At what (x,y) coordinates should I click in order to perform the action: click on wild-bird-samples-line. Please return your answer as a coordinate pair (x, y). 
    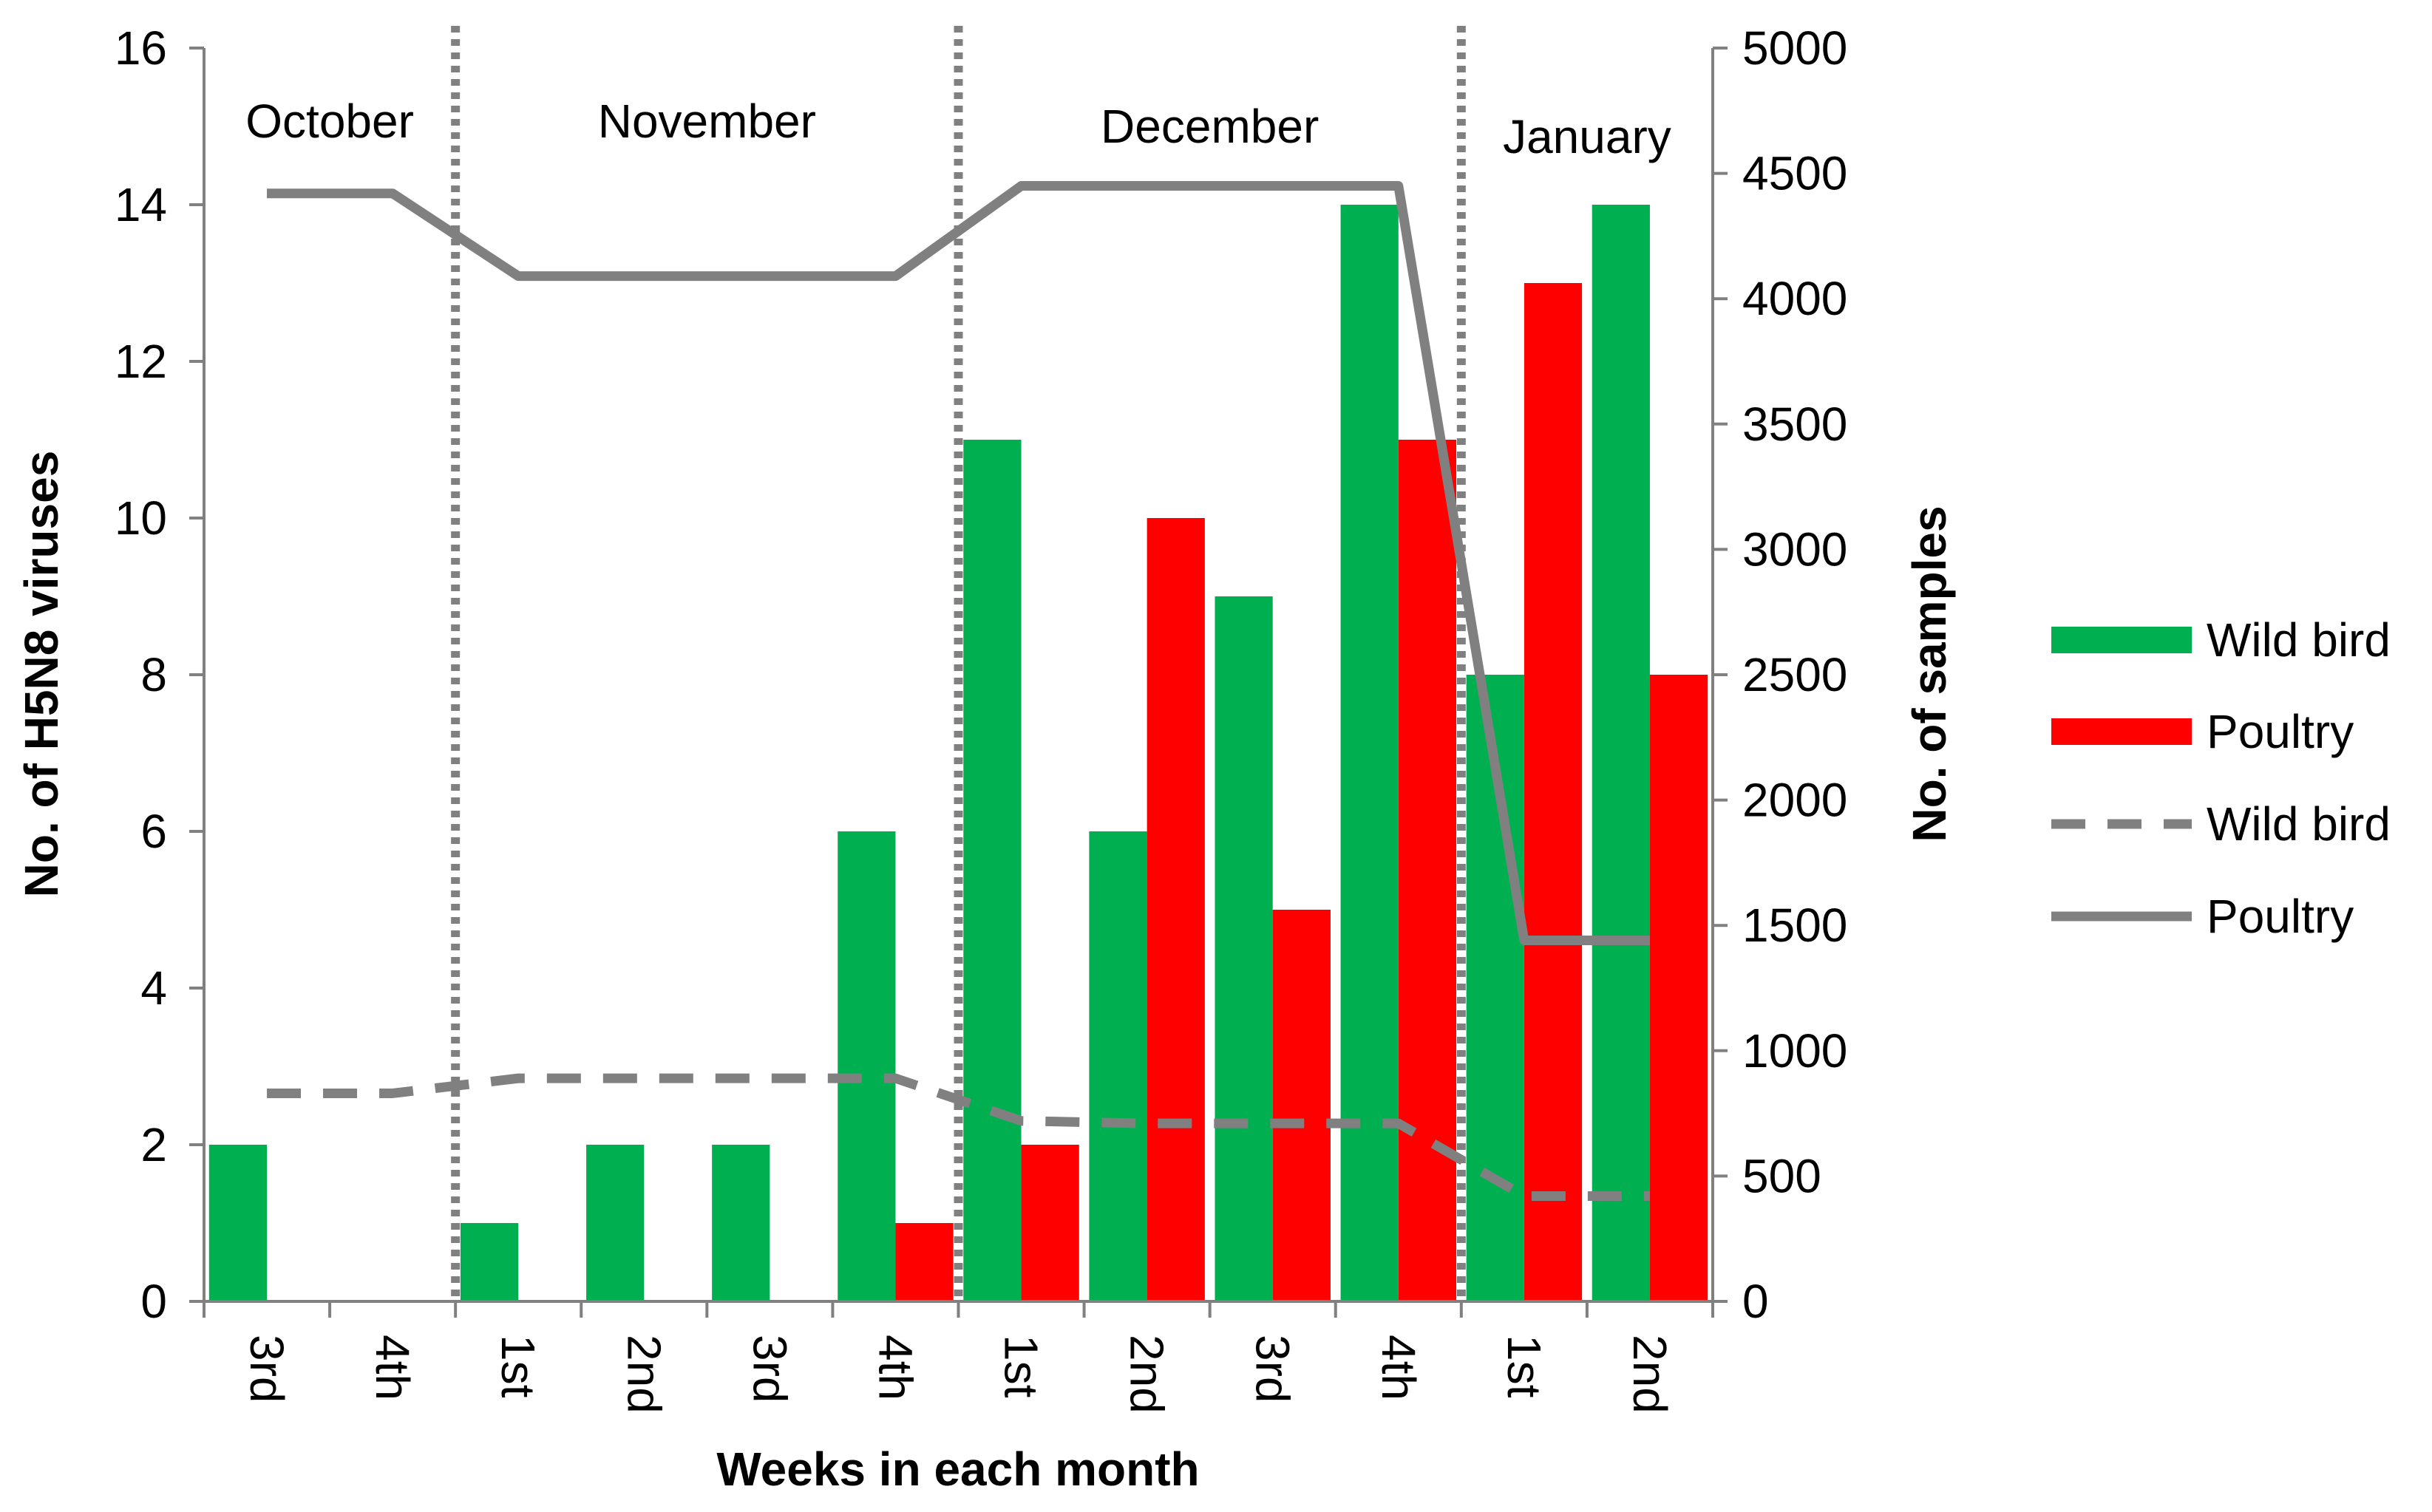
    Looking at the image, I should click on (959, 1137).